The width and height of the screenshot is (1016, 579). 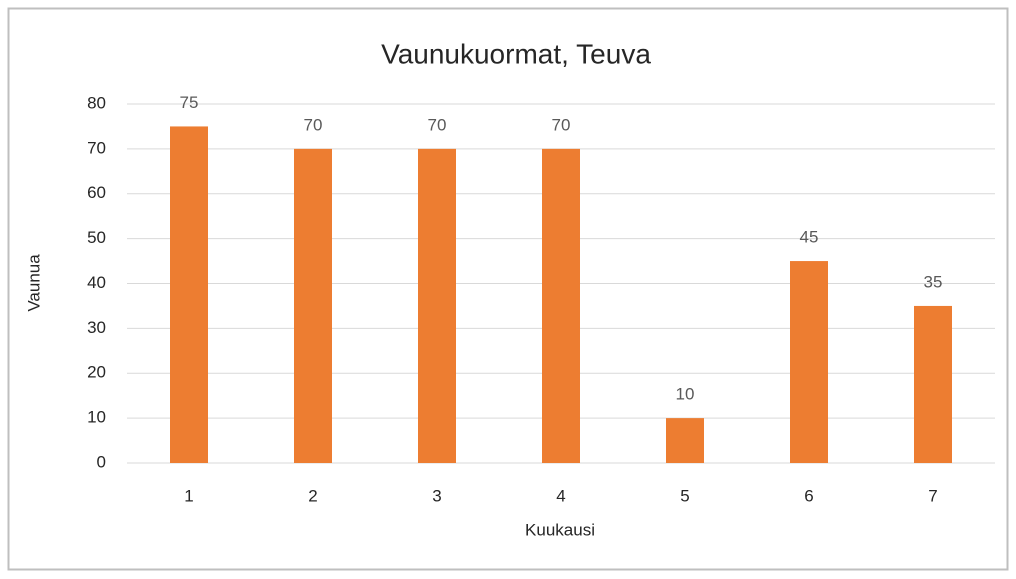 What do you see at coordinates (188, 495) in the screenshot?
I see `x-tick-label: 1` at bounding box center [188, 495].